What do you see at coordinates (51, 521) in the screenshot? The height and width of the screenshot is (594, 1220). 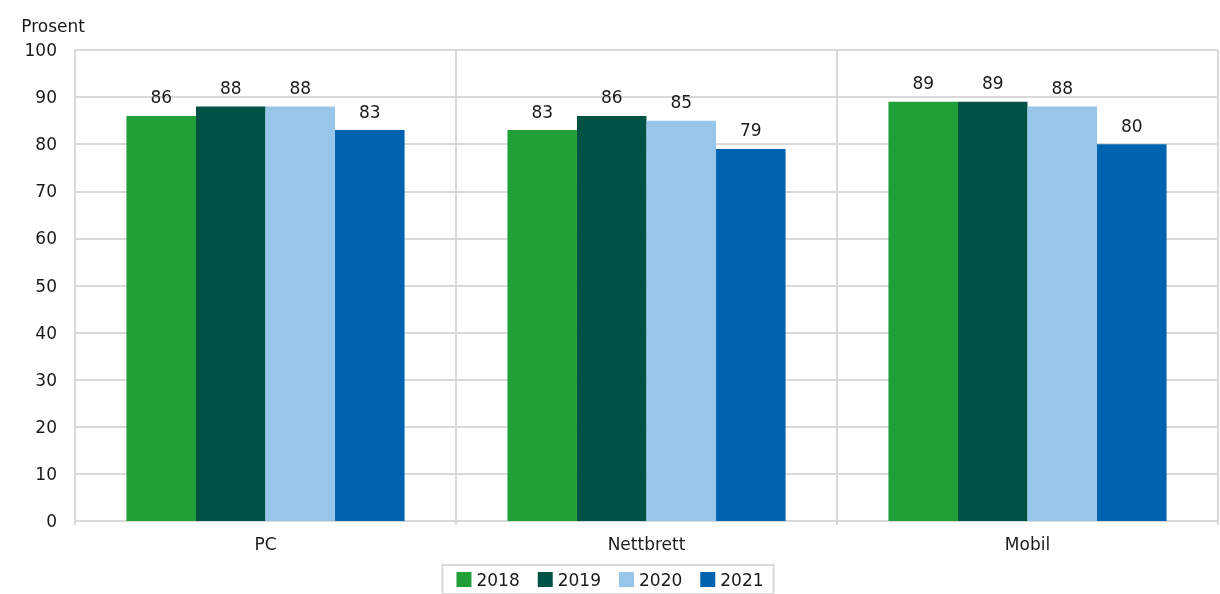 I see `y-tick-label: 0` at bounding box center [51, 521].